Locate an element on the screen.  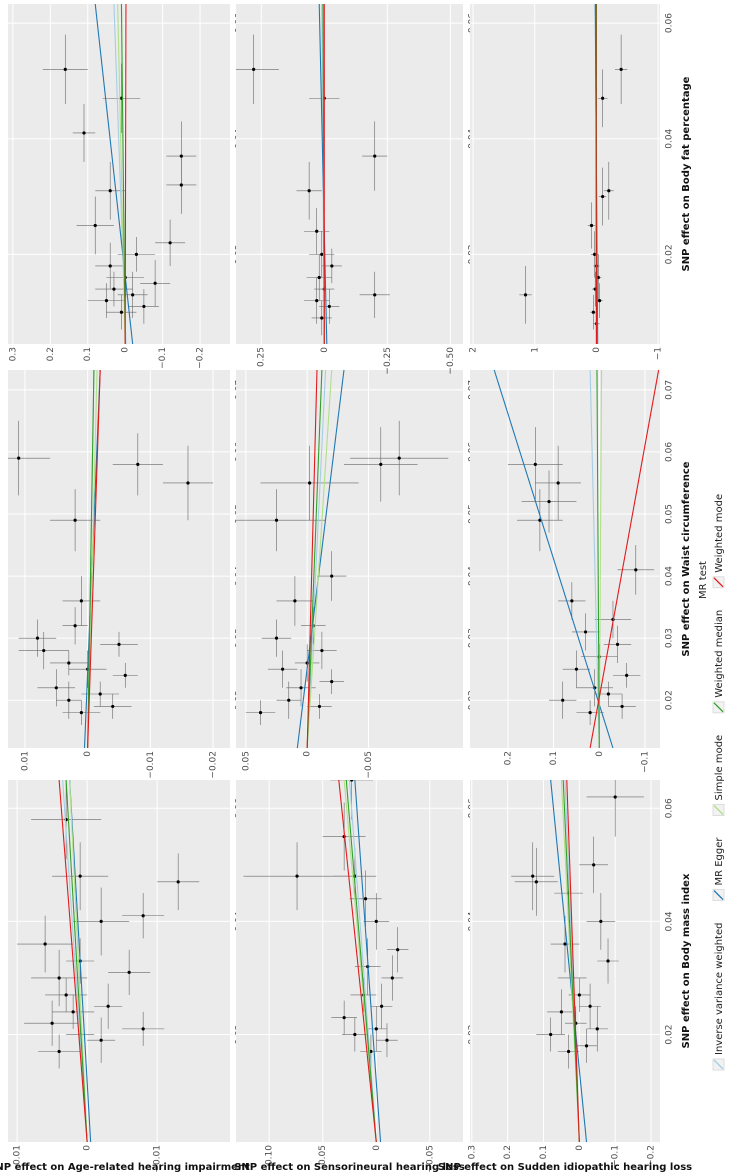
y-tick-label: 0.10 is located at coordinates (270, 1155).